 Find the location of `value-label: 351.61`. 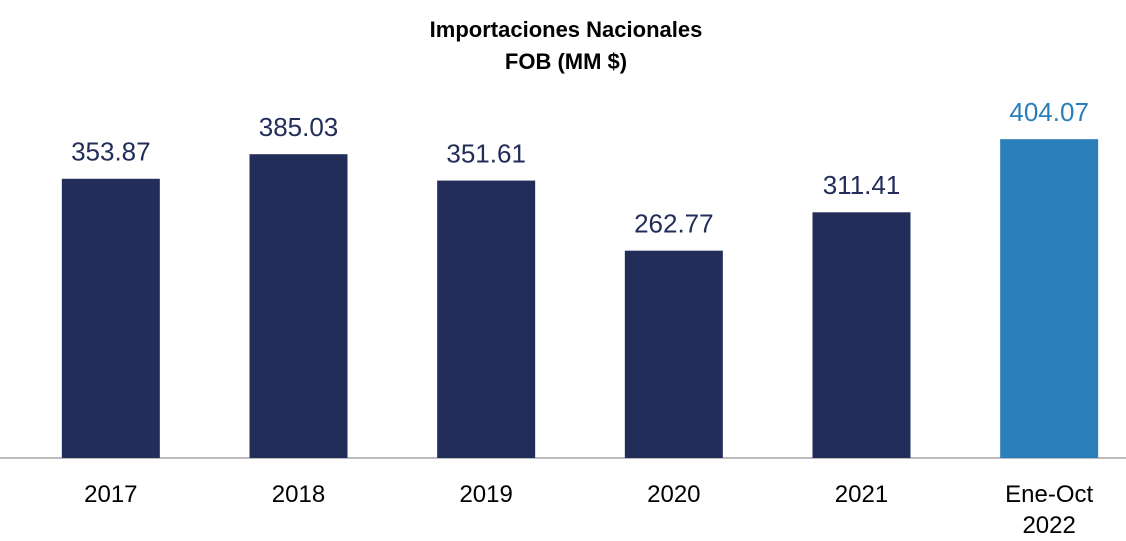

value-label: 351.61 is located at coordinates (486, 153).